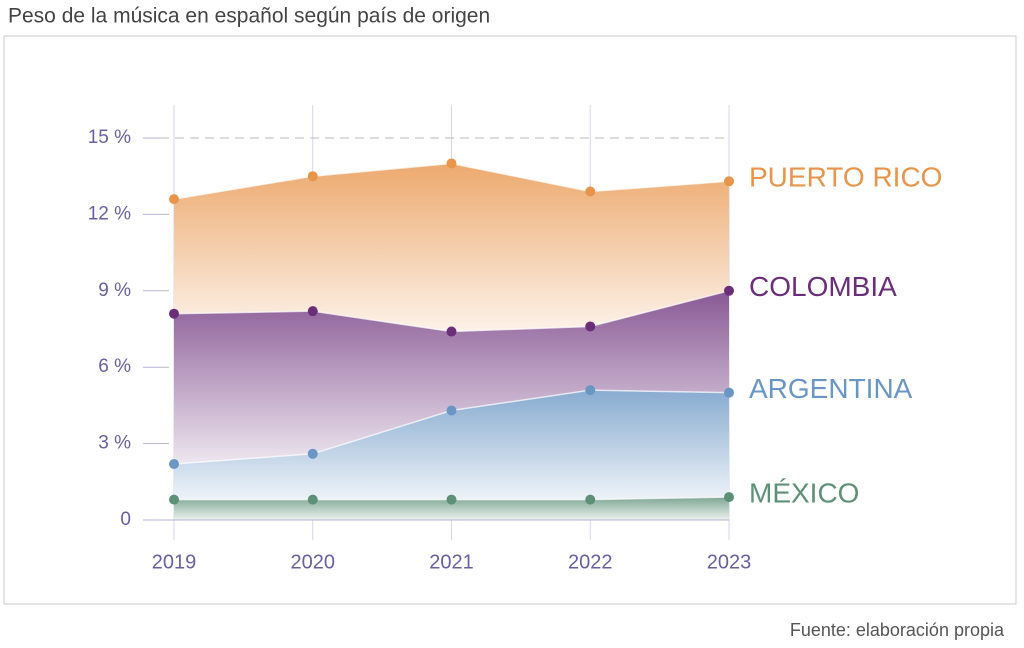  Describe the element at coordinates (114, 290) in the screenshot. I see `y-tick-label: 9 %` at that location.